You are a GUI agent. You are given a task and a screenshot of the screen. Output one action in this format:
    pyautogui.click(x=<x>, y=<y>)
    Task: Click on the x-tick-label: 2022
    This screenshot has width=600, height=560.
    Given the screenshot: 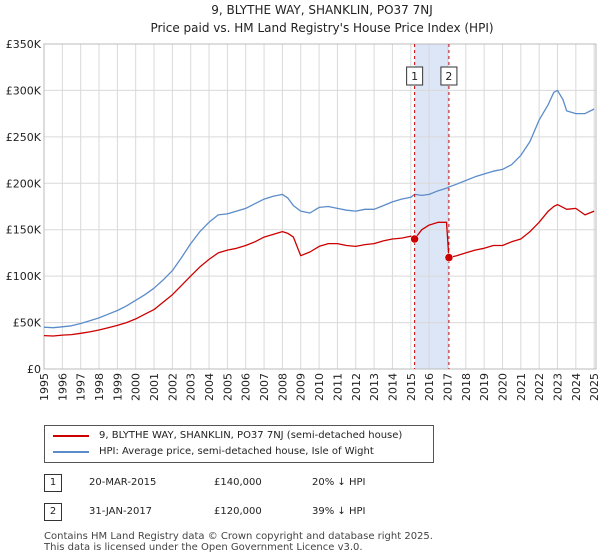 What is the action you would take?
    pyautogui.click(x=539, y=387)
    